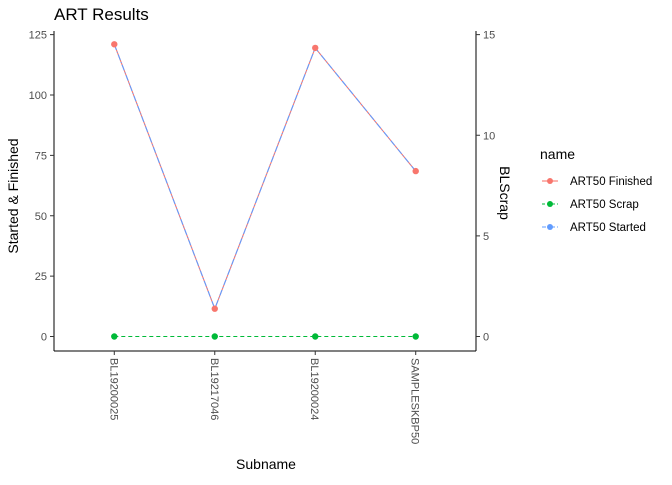 Image resolution: width=672 pixels, height=485 pixels. What do you see at coordinates (38, 36) in the screenshot?
I see `y-tick-label: 125` at bounding box center [38, 36].